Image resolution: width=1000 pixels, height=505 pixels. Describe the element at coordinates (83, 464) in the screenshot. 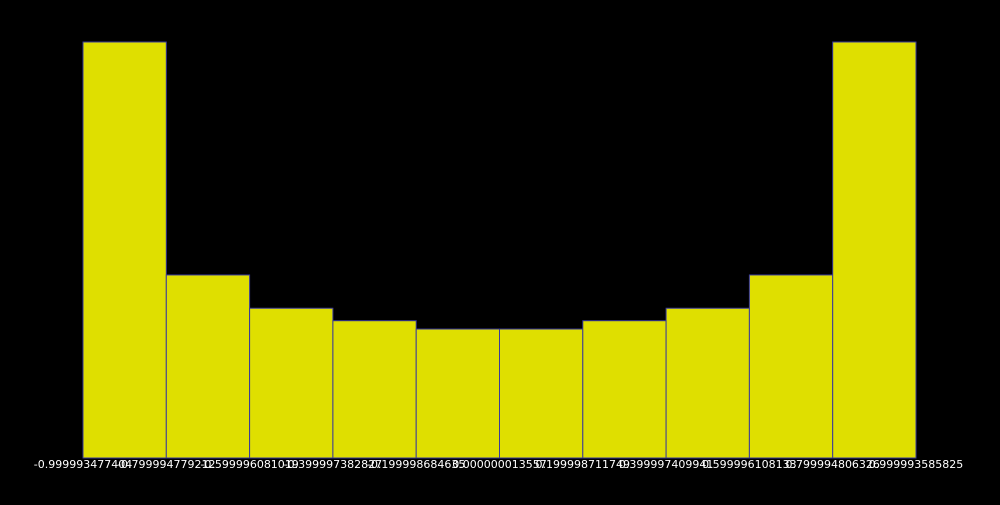

I see `x-tick-label-1: -0.999993477404` at that location.